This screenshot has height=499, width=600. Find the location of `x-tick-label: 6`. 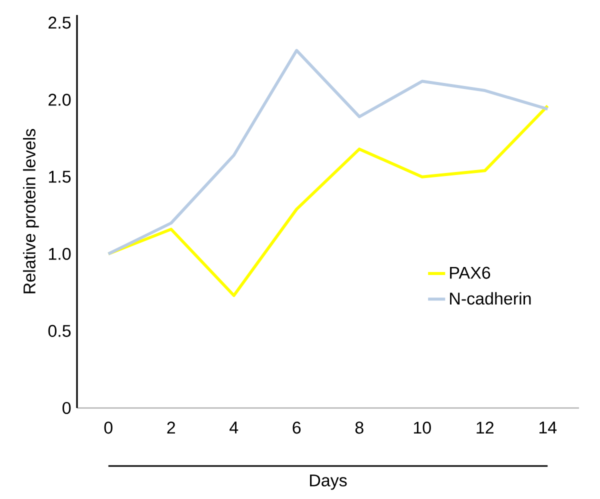

x-tick-label: 6 is located at coordinates (296, 428).